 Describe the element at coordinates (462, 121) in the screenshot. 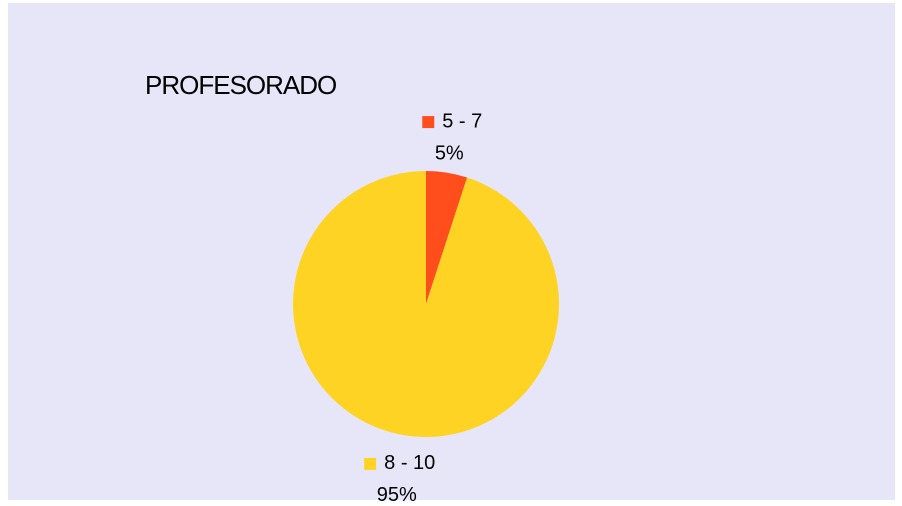

I see `legend-label: 5 - 7` at that location.